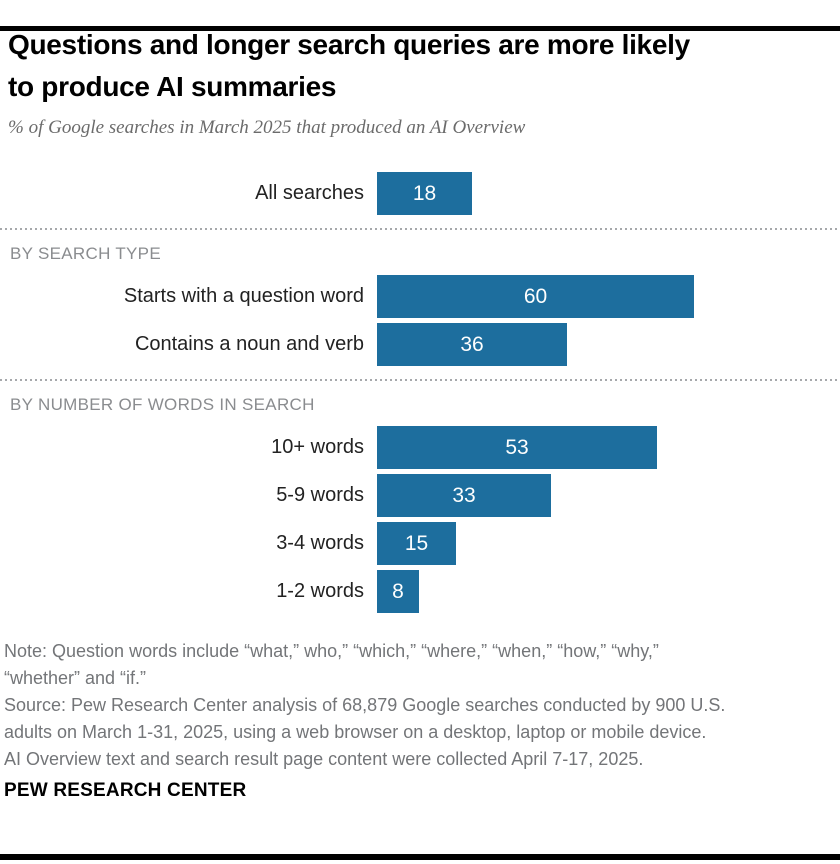  I want to click on bar-row: 5-9 words 33, so click(420, 495).